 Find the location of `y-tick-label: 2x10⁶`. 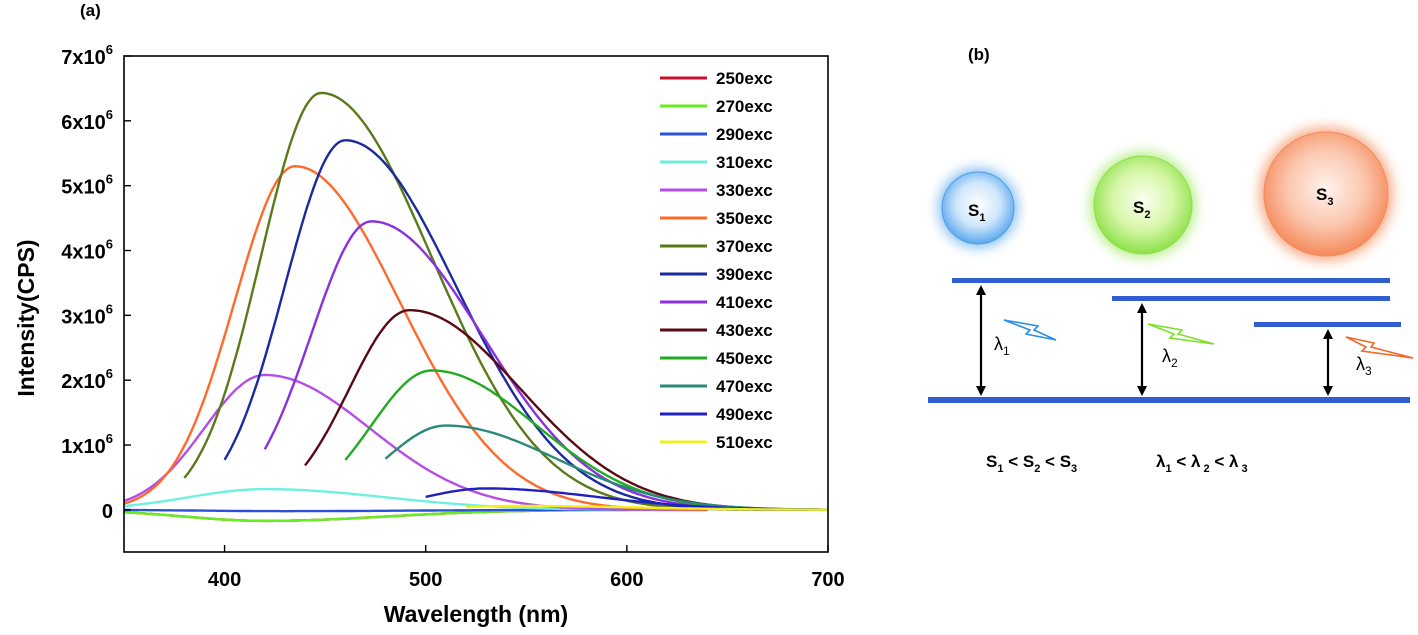

y-tick-label: 2x10⁶ is located at coordinates (87, 379).